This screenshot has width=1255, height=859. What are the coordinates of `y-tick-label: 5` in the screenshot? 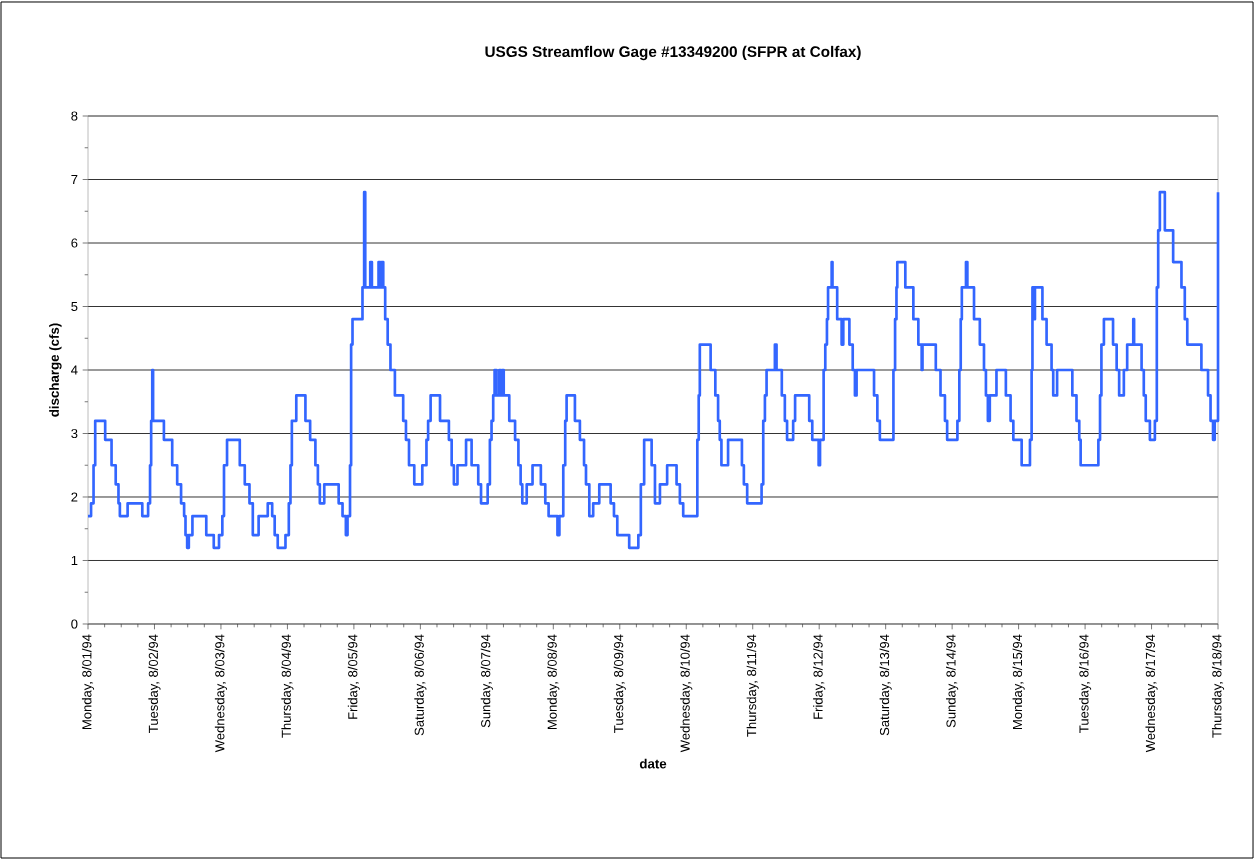 It's located at (74, 306).